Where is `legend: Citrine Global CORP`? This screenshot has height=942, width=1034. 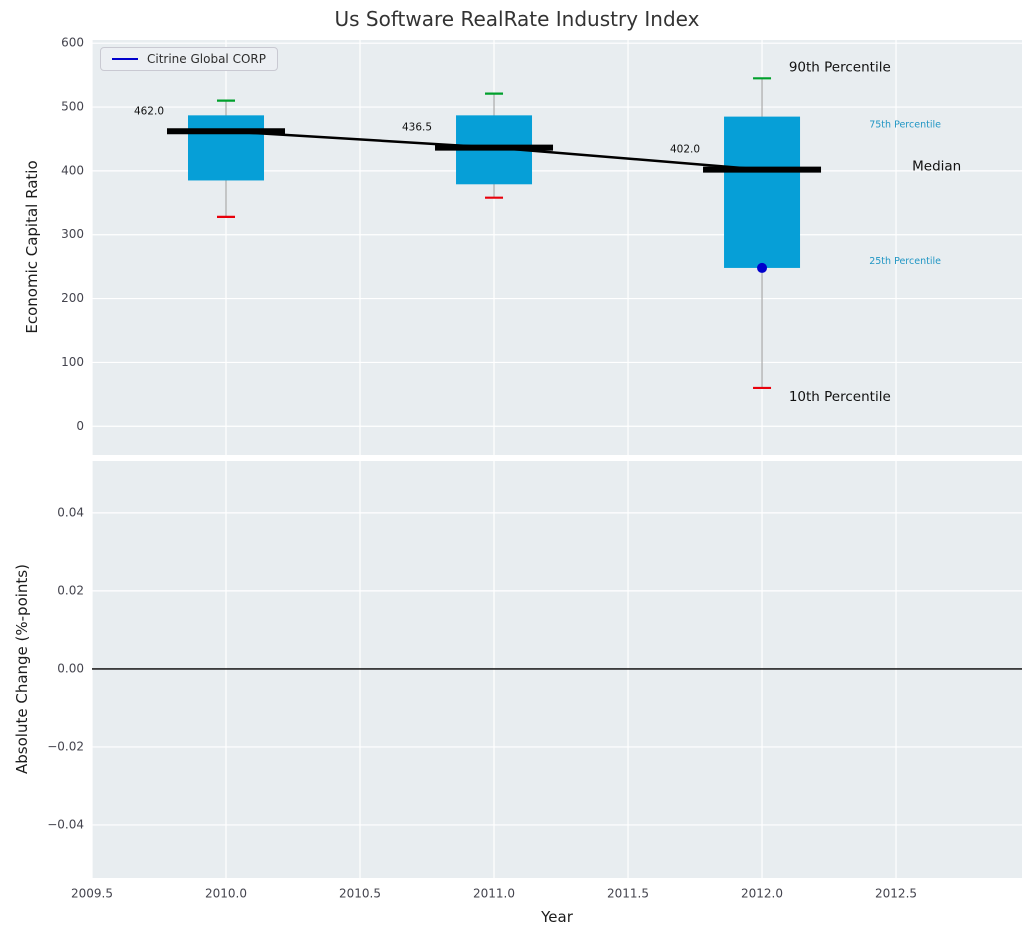
legend: Citrine Global CORP is located at coordinates (189, 59).